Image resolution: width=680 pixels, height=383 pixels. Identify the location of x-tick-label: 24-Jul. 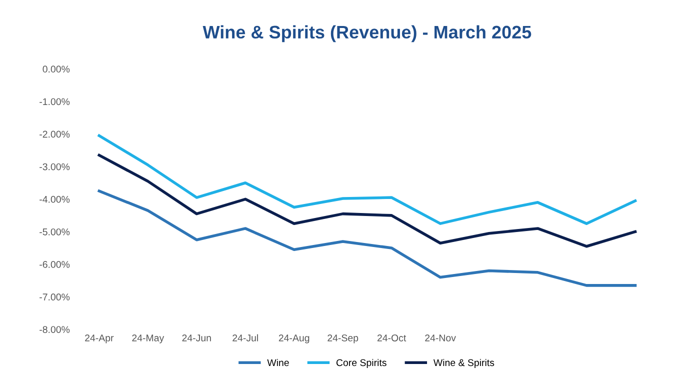
(245, 338).